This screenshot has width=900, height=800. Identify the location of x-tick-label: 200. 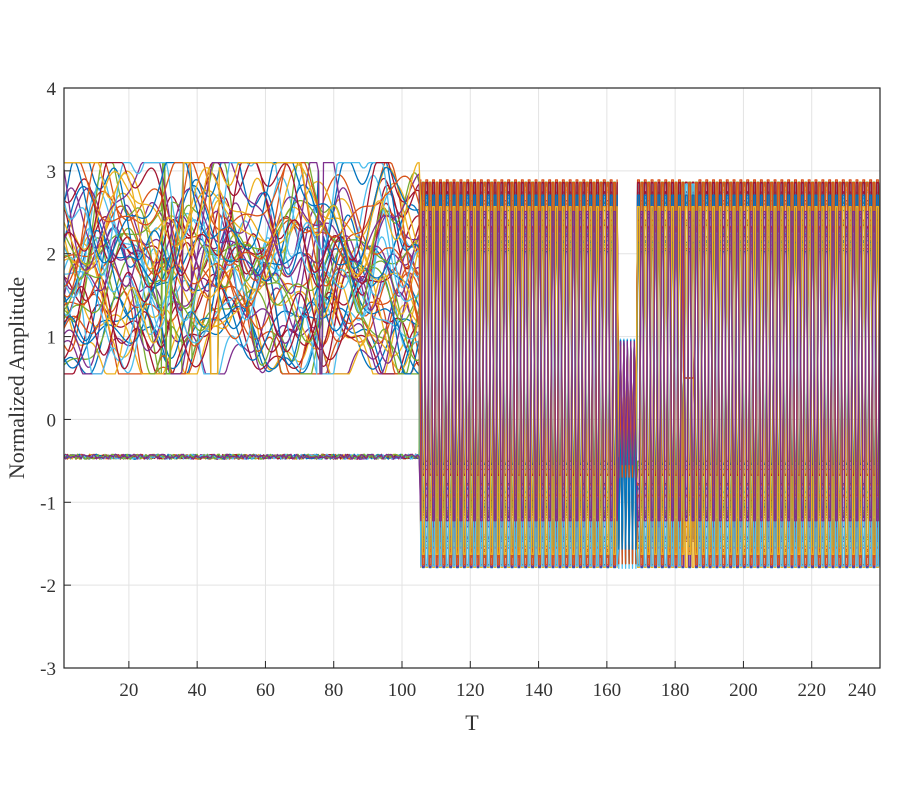
(743, 690).